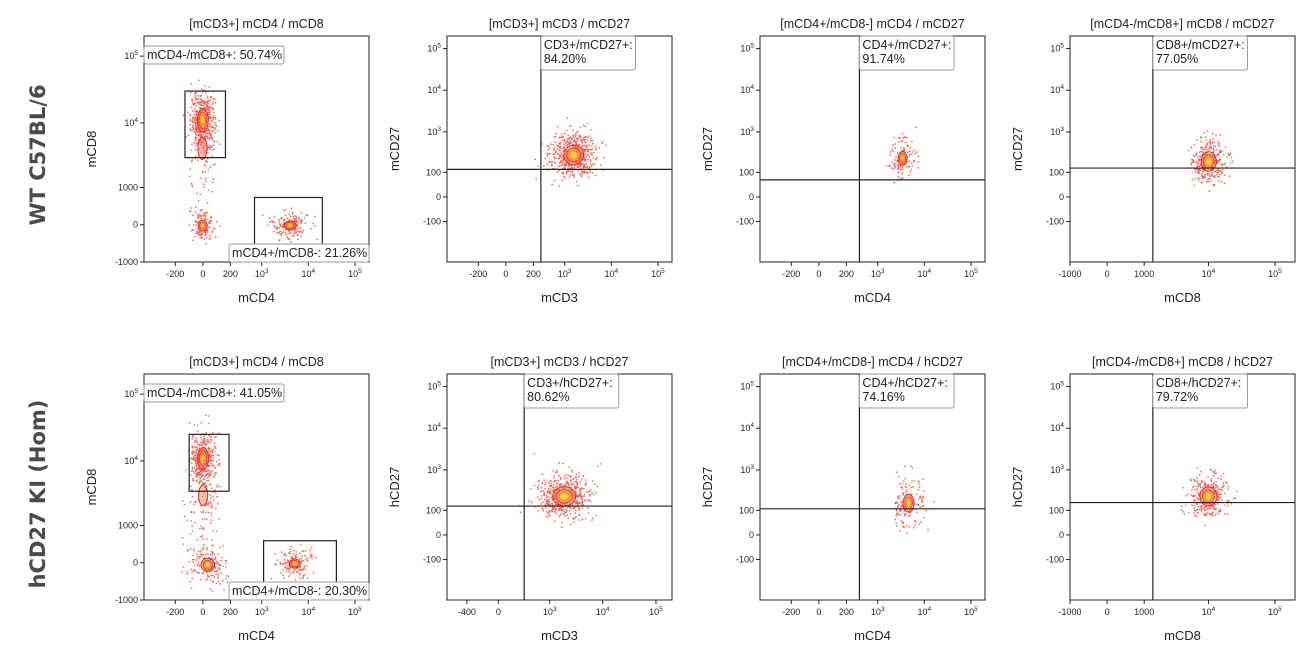  What do you see at coordinates (131, 393) in the screenshot?
I see `y-tick-label: 105` at bounding box center [131, 393].